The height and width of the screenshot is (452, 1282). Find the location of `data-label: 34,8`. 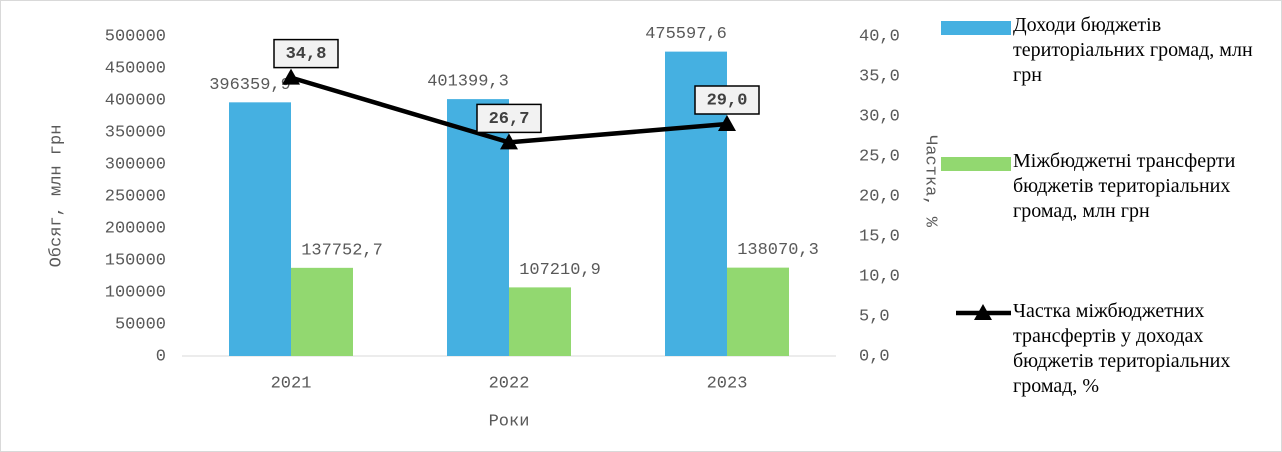

data-label: 34,8 is located at coordinates (306, 54).